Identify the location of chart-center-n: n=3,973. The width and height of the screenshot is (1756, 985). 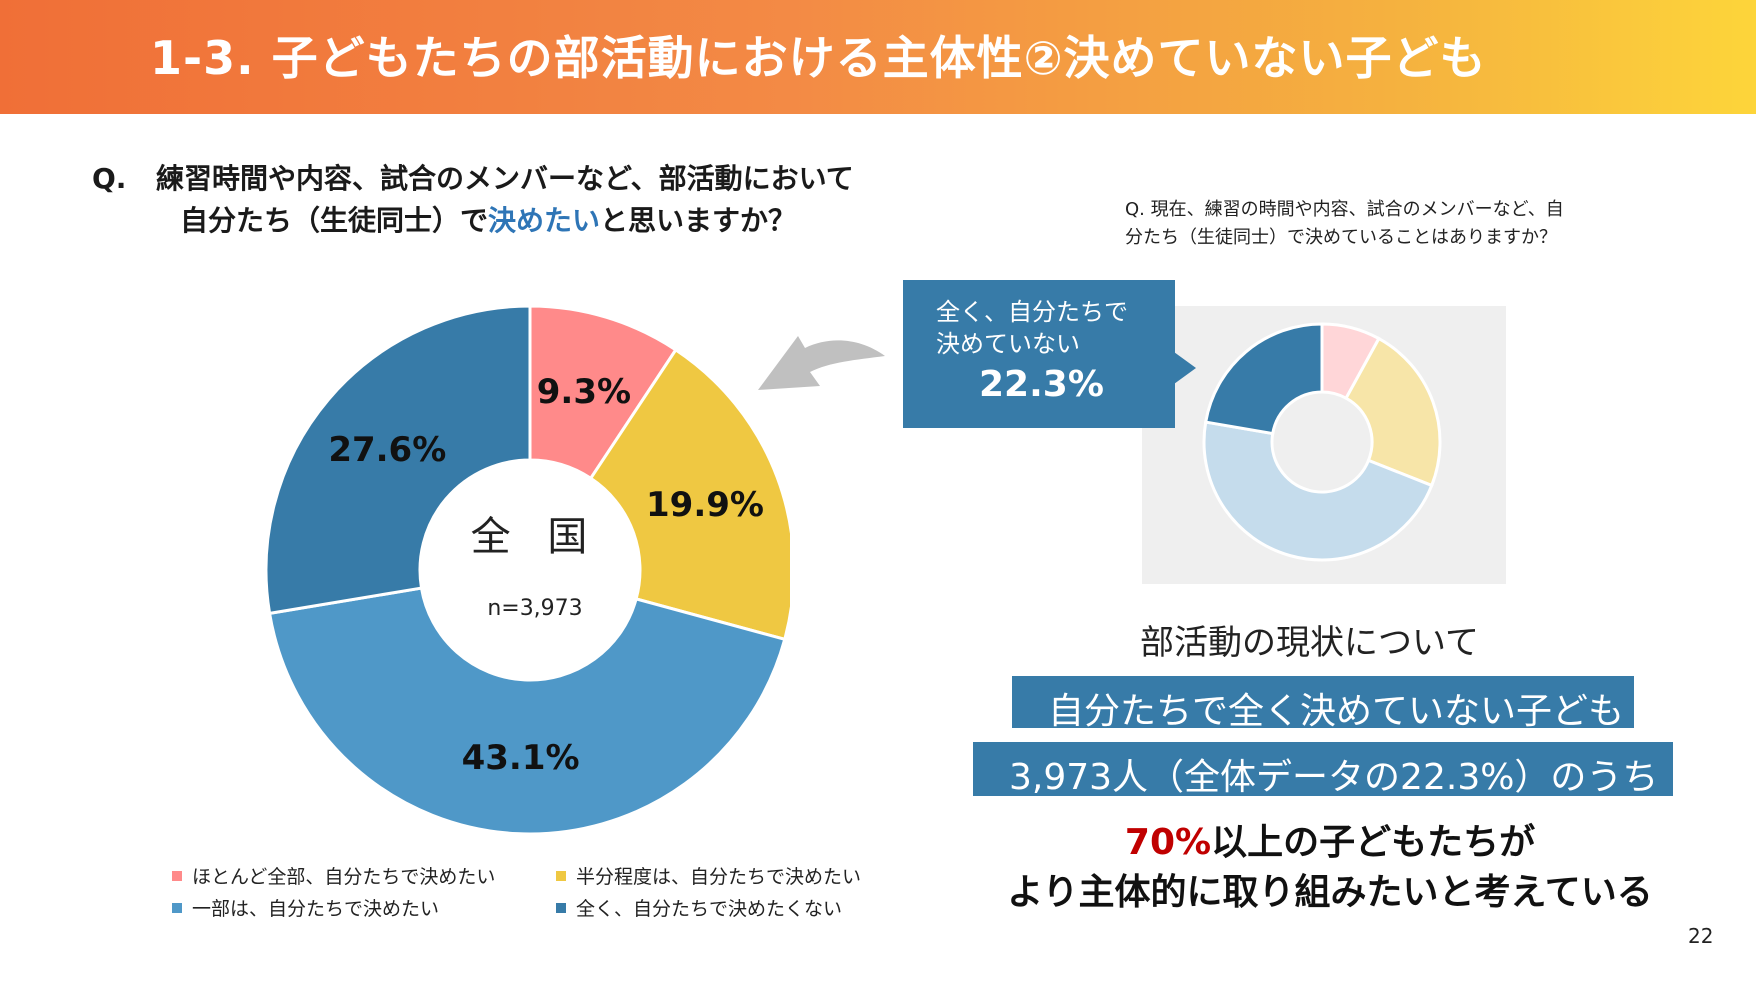
(534, 608).